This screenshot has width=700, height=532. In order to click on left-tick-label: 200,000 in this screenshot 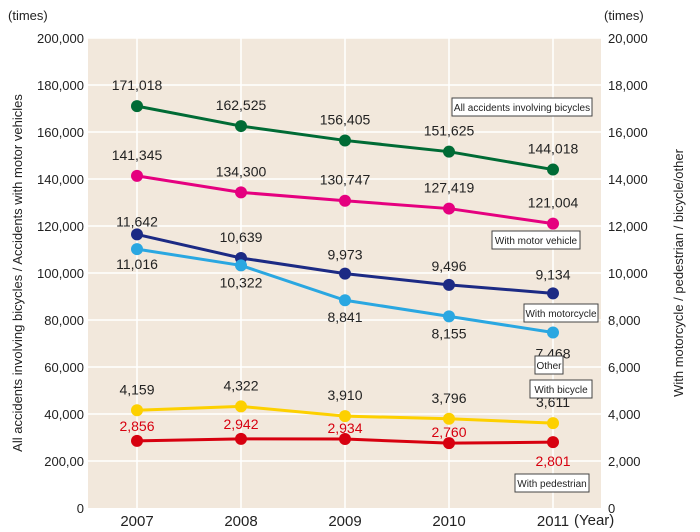, I will do `click(60, 38)`.